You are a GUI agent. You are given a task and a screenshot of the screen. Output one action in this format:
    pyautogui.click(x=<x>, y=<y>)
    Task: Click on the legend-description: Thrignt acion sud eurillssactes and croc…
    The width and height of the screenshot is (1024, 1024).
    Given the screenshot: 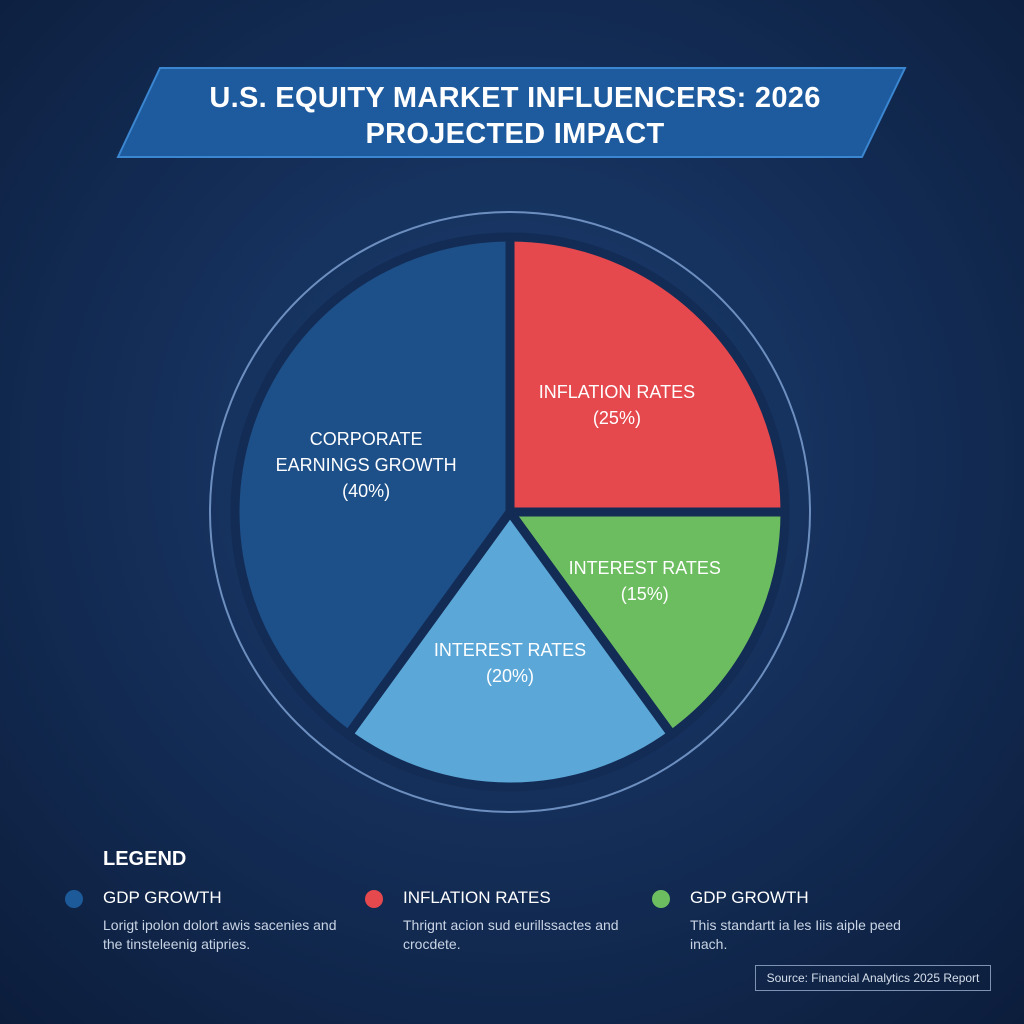 What is the action you would take?
    pyautogui.click(x=511, y=934)
    